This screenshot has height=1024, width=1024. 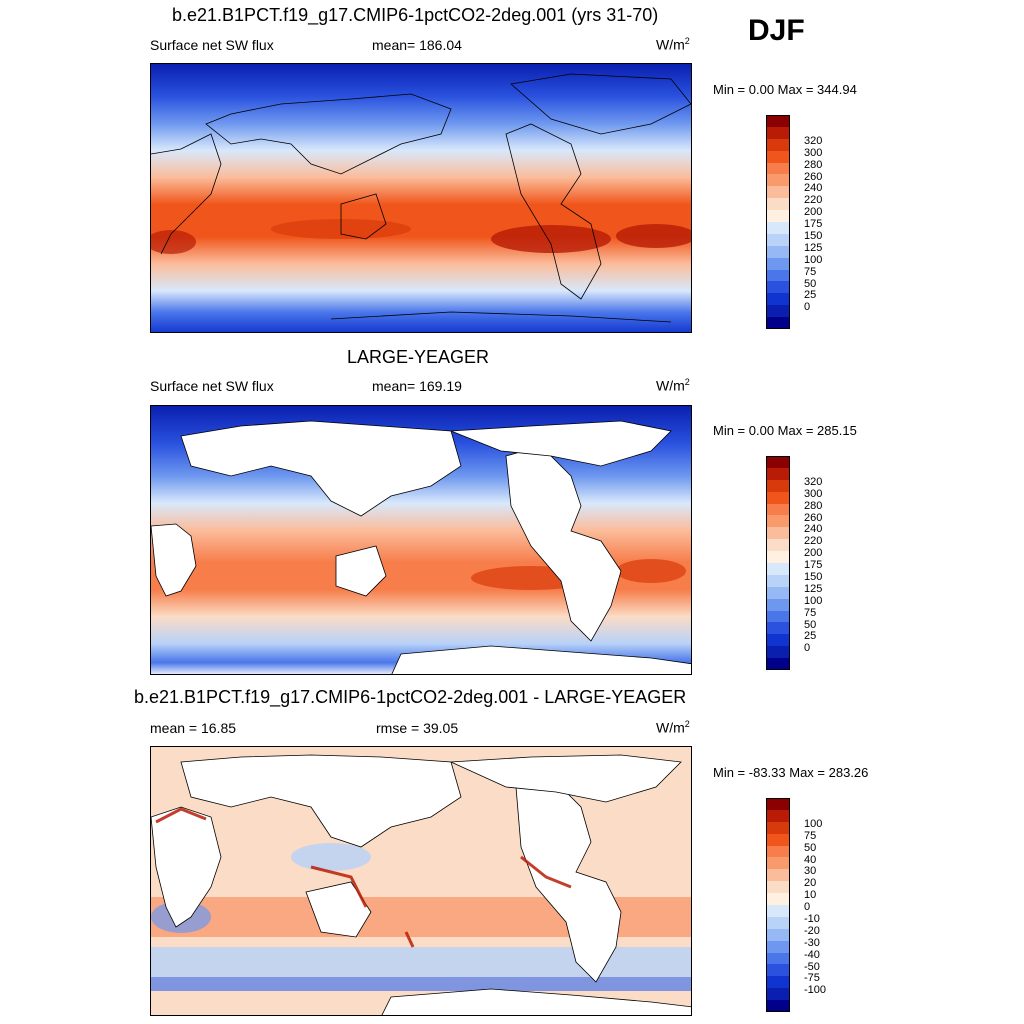 I want to click on panel3-coastal-maxima, so click(x=363, y=877).